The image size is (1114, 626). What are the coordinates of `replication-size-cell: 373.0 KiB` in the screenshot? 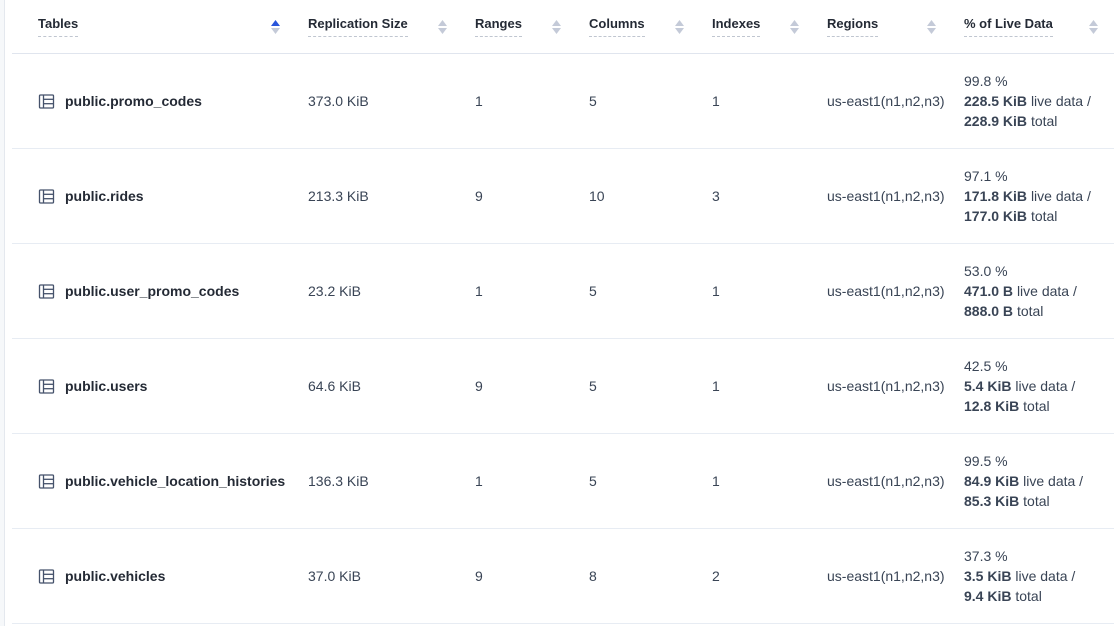 It's located at (338, 101).